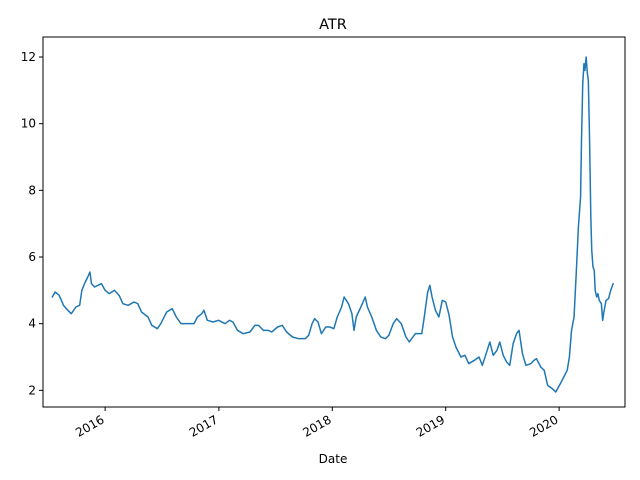  I want to click on y-axis: 2 4 6 8 10 12, so click(32, 223).